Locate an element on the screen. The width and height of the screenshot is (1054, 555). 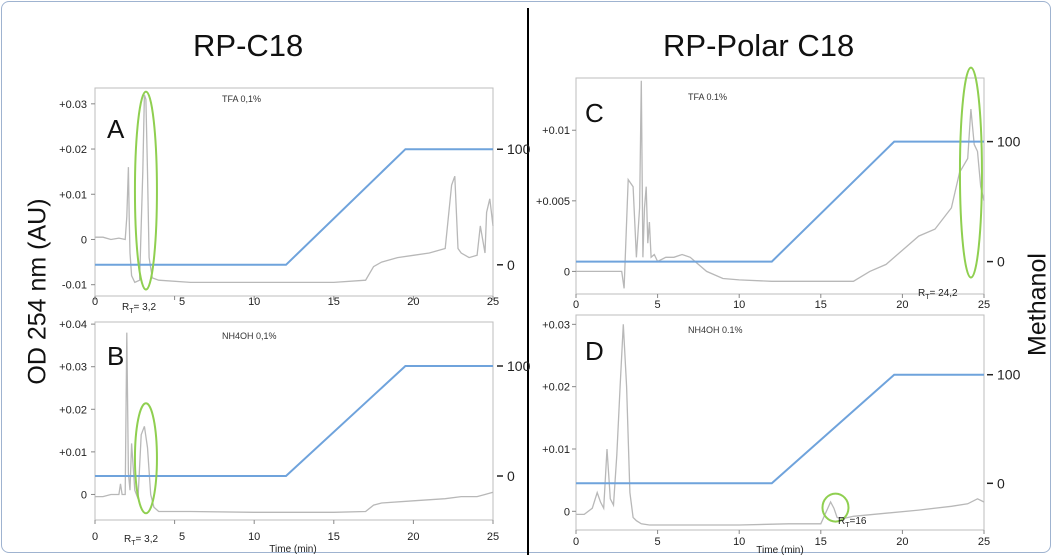
condition-label: NH4OH 0,1% is located at coordinates (249, 336).